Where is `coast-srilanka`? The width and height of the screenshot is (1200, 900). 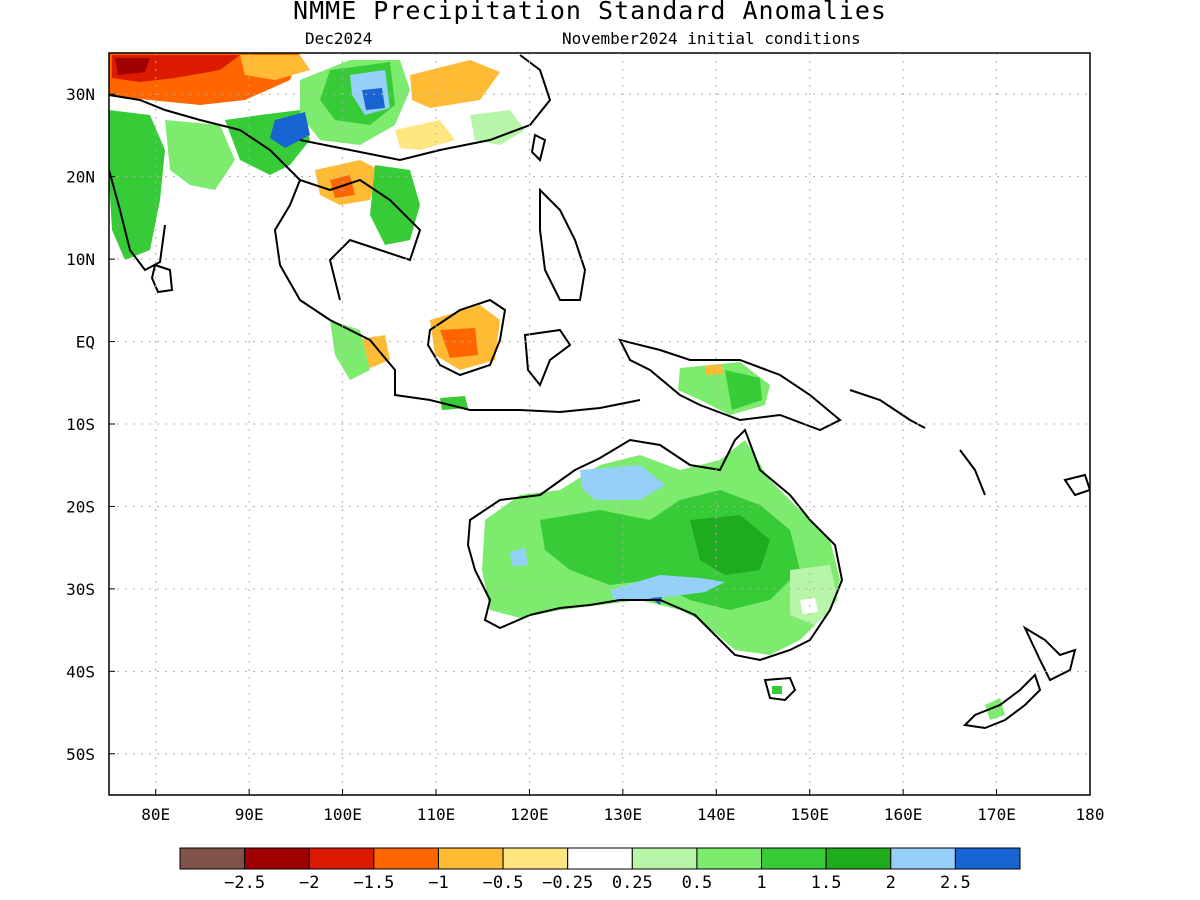 coast-srilanka is located at coordinates (162, 278).